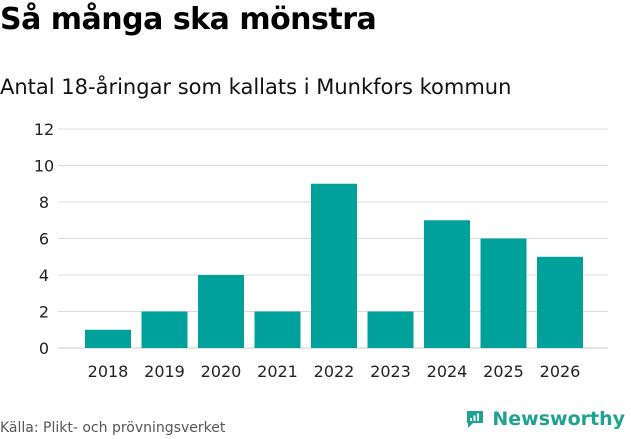 This screenshot has height=439, width=631. What do you see at coordinates (44, 166) in the screenshot?
I see `y-tick-label: 10` at bounding box center [44, 166].